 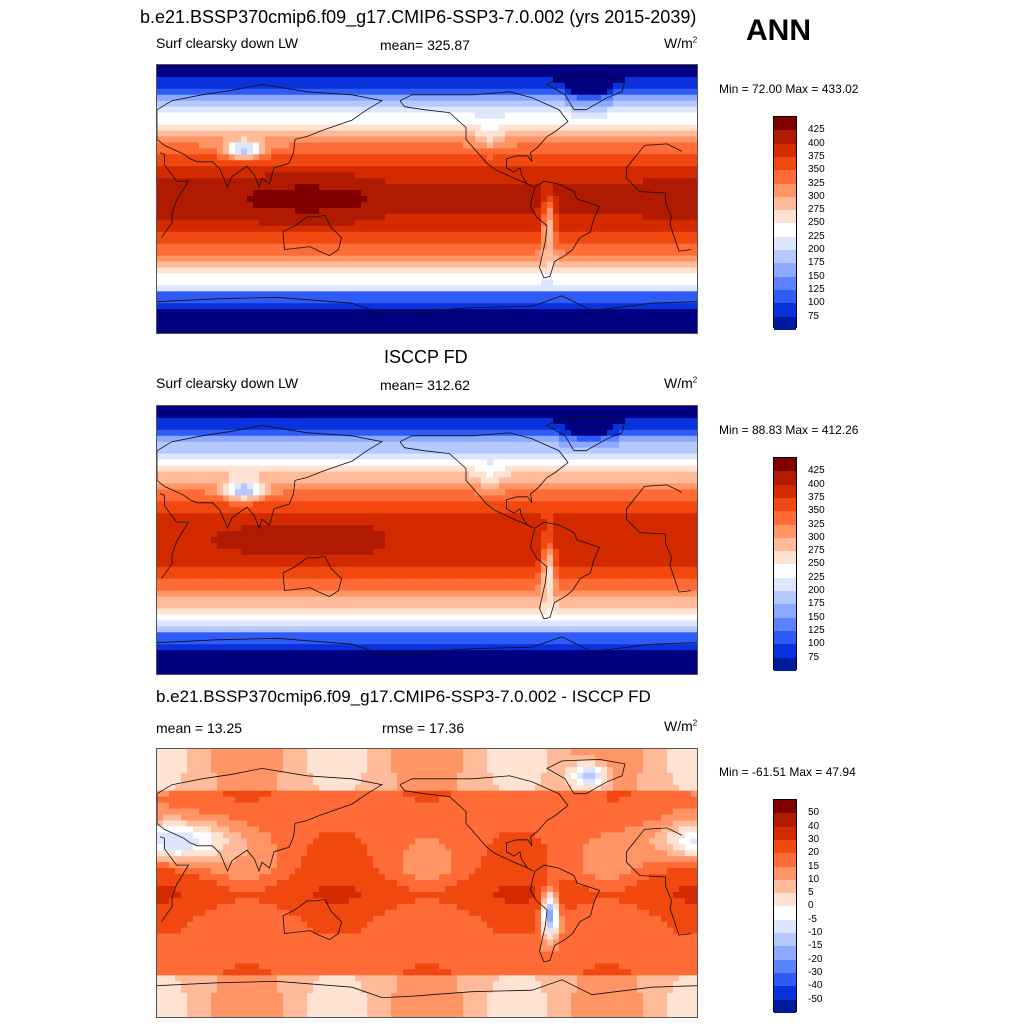 What do you see at coordinates (681, 43) in the screenshot?
I see `panel1-units: W/m2` at bounding box center [681, 43].